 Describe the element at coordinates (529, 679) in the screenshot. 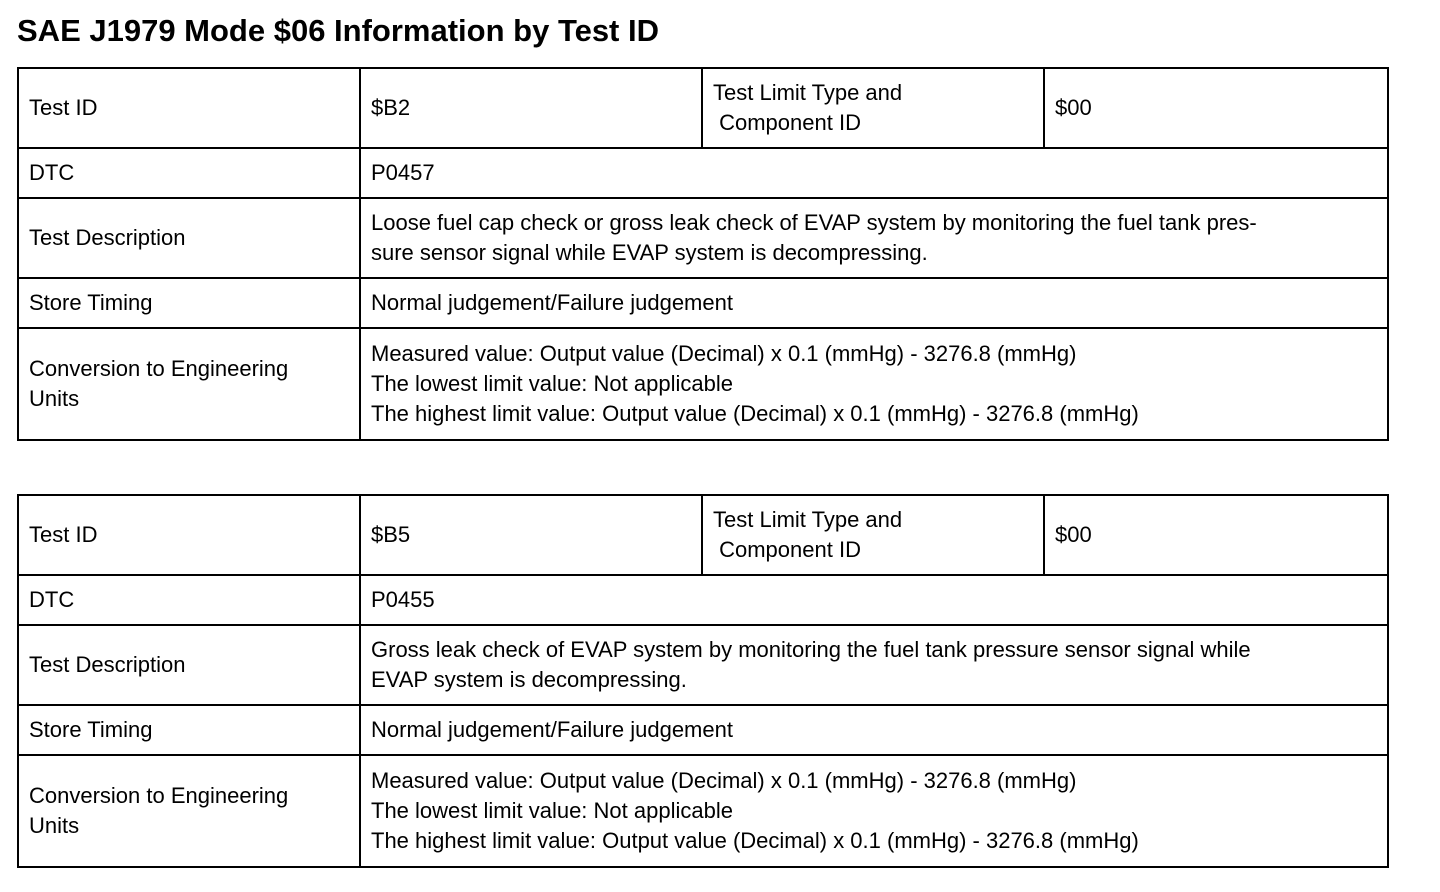

I see `text-line: EVAP system is decompressing.` at that location.